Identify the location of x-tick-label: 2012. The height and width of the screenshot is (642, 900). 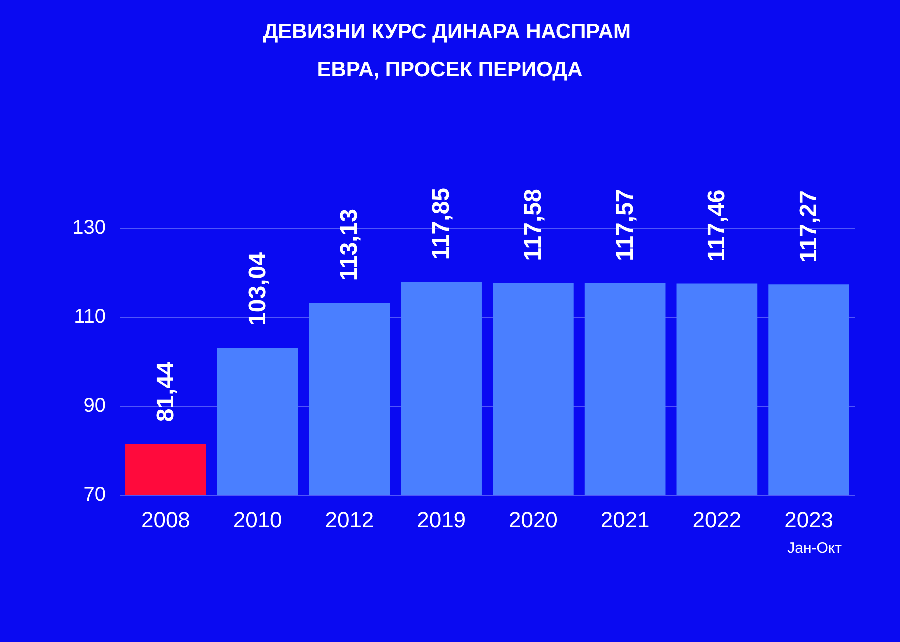
(349, 520).